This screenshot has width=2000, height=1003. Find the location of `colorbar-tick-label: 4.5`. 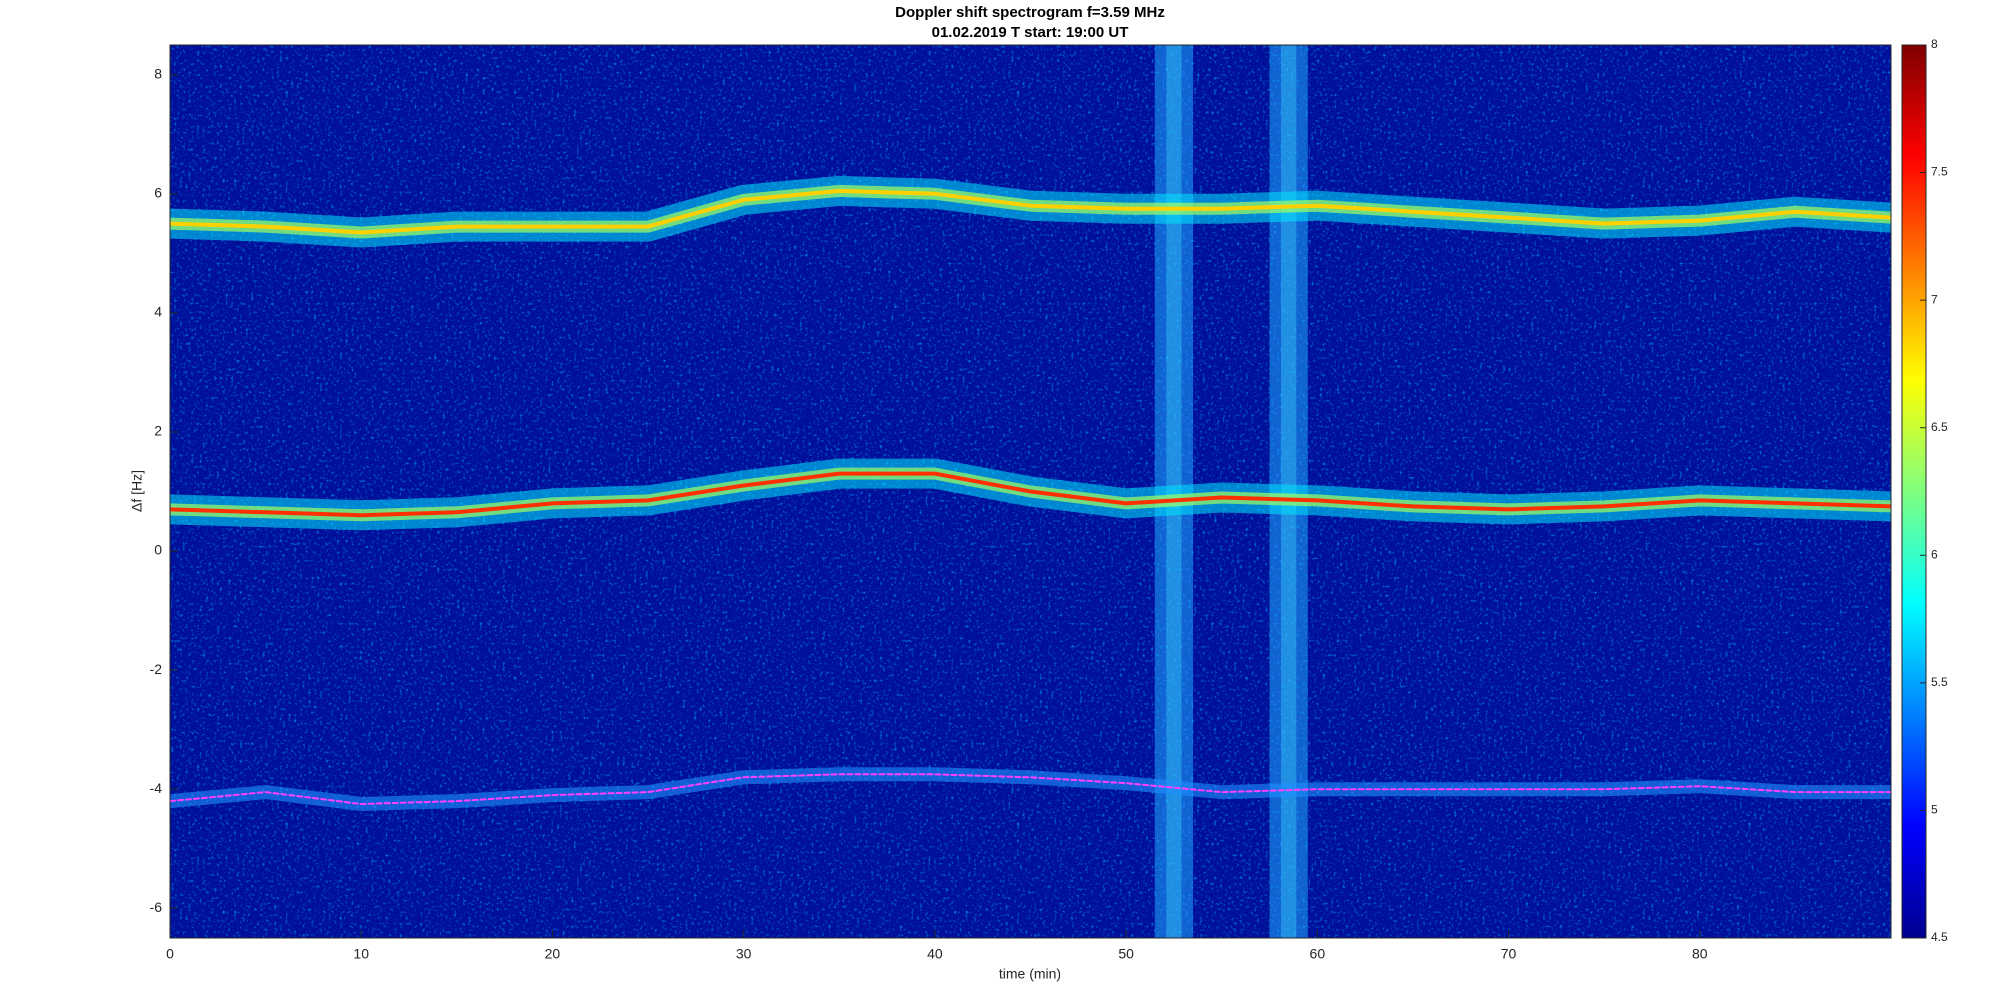

colorbar-tick-label: 4.5 is located at coordinates (1939, 937).